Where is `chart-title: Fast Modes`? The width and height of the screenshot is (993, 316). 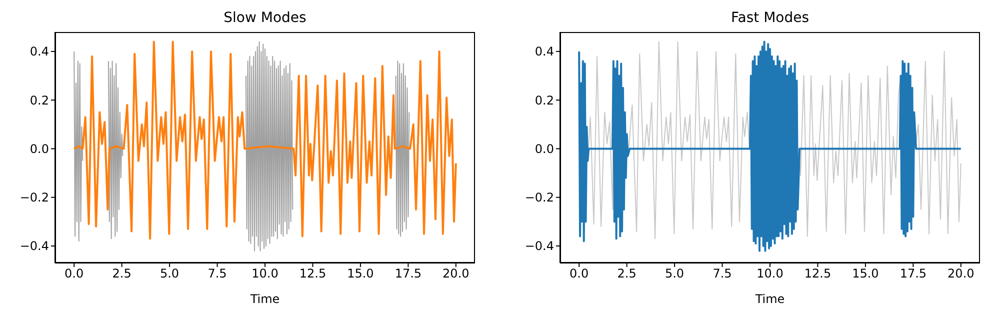 chart-title: Fast Modes is located at coordinates (770, 18).